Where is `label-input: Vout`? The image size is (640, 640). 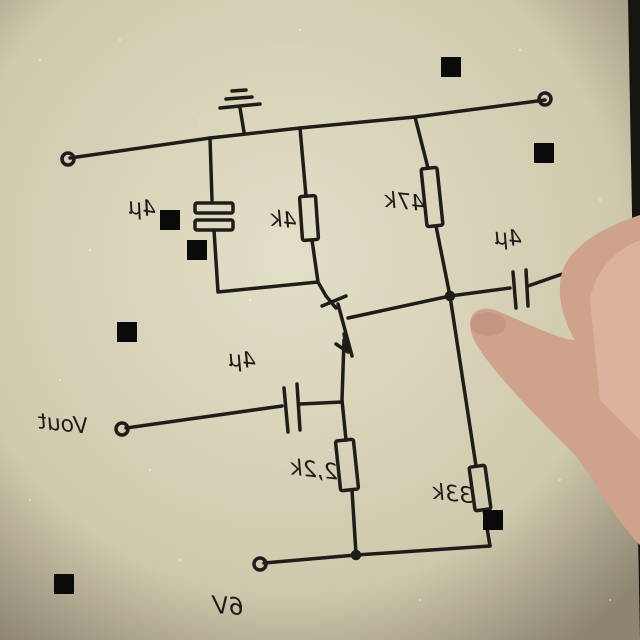
label-input: Vout is located at coordinates (63, 424).